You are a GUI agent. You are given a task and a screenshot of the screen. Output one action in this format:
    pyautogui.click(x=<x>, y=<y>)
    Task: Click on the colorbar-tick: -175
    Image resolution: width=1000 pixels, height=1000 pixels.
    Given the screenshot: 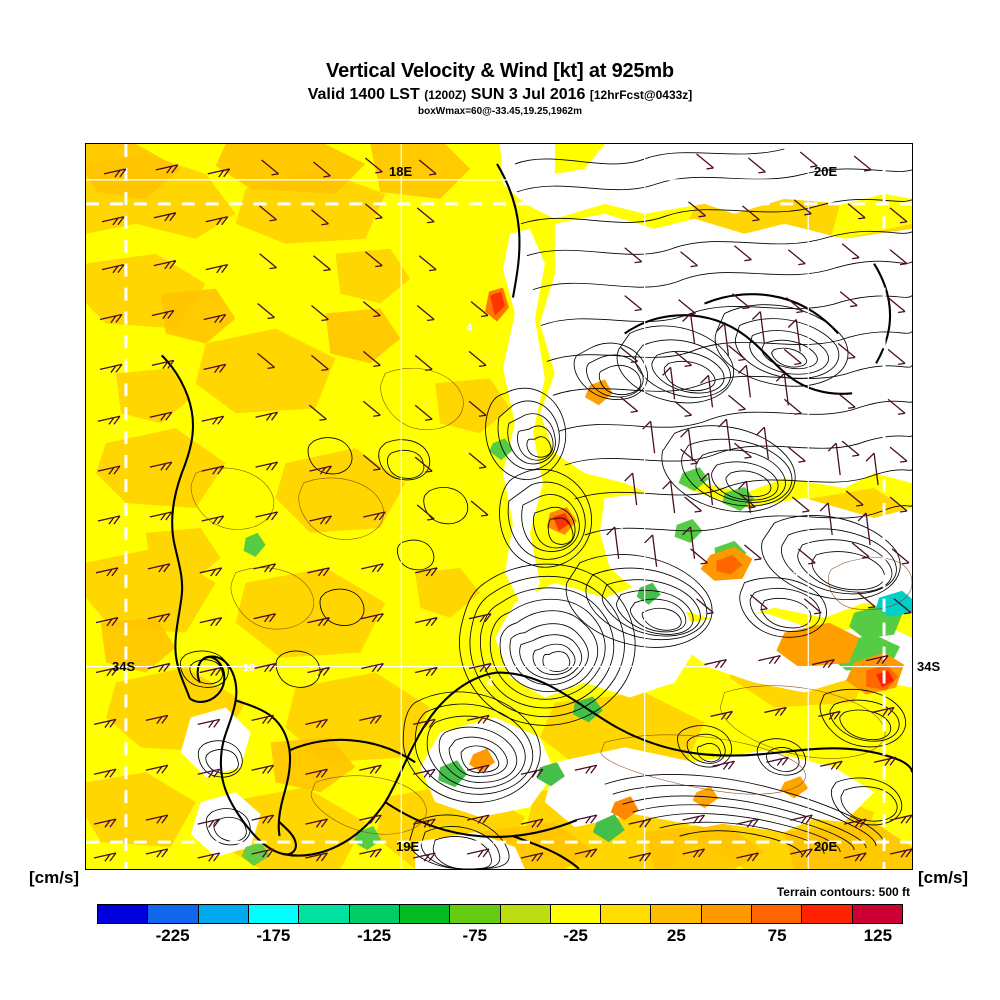 What is the action you would take?
    pyautogui.click(x=273, y=935)
    